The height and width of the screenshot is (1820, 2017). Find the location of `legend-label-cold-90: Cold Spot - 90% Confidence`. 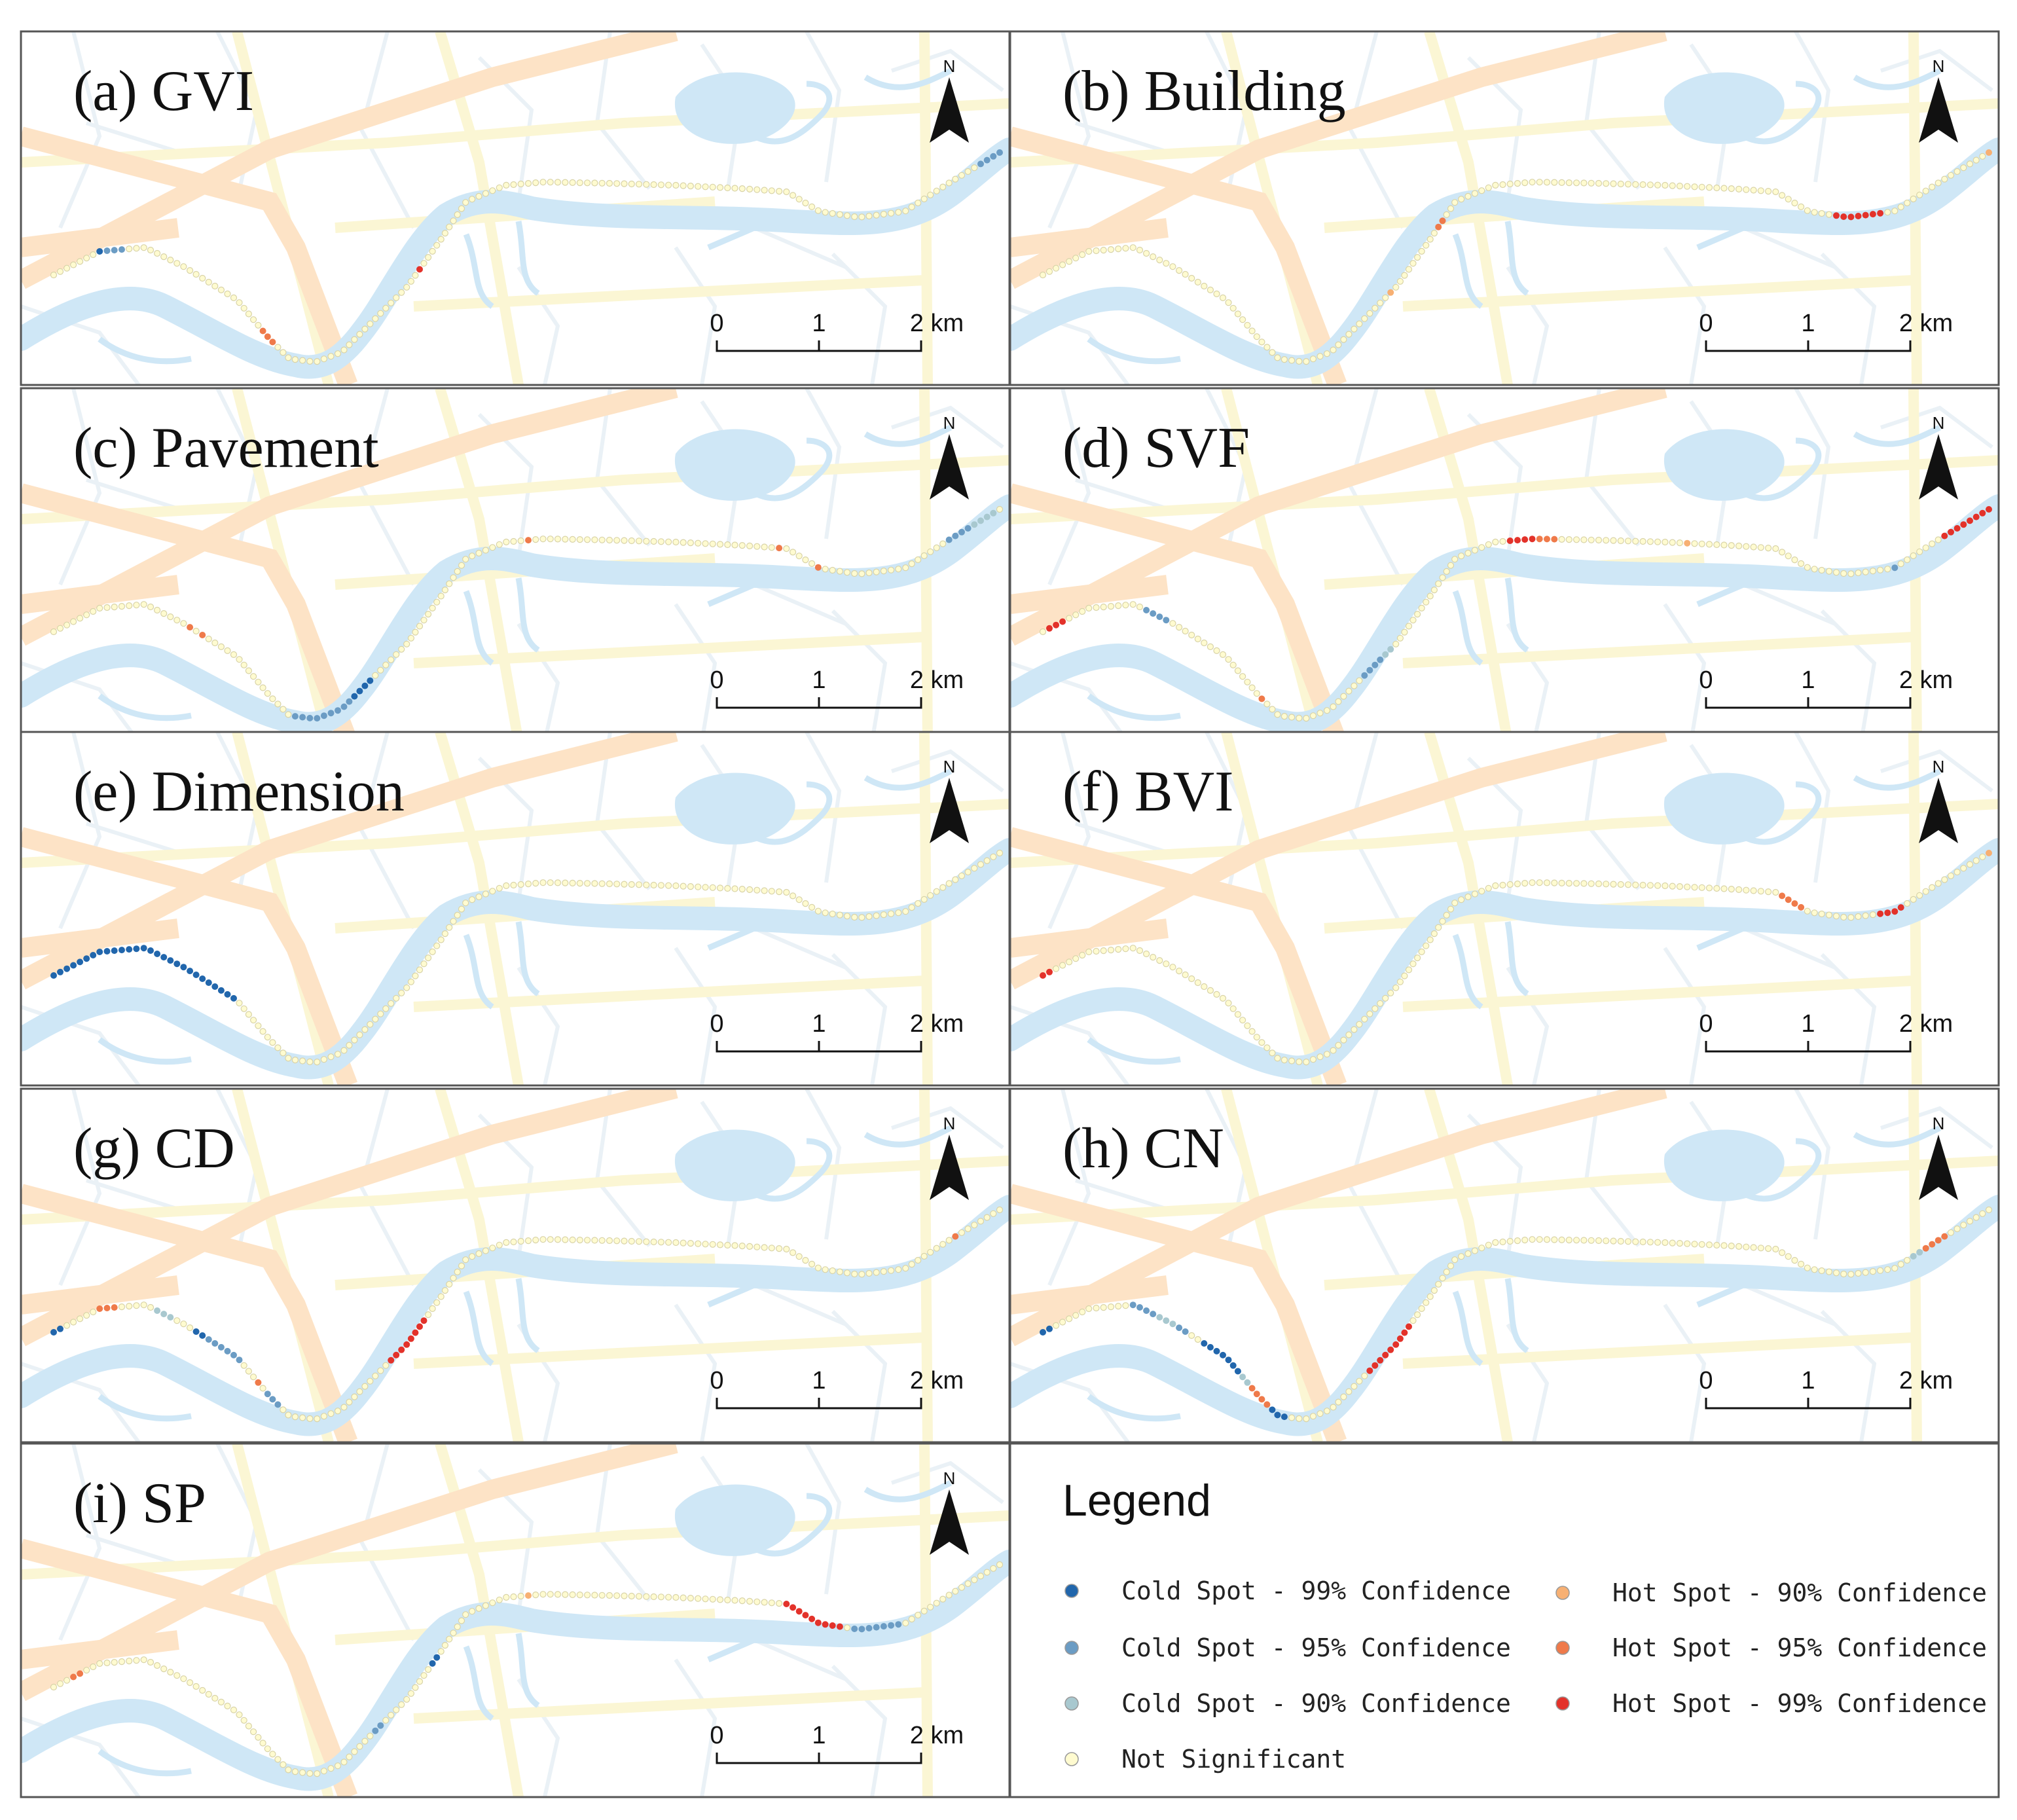

legend-label-cold-90: Cold Spot - 90% Confidence is located at coordinates (1316, 1703).